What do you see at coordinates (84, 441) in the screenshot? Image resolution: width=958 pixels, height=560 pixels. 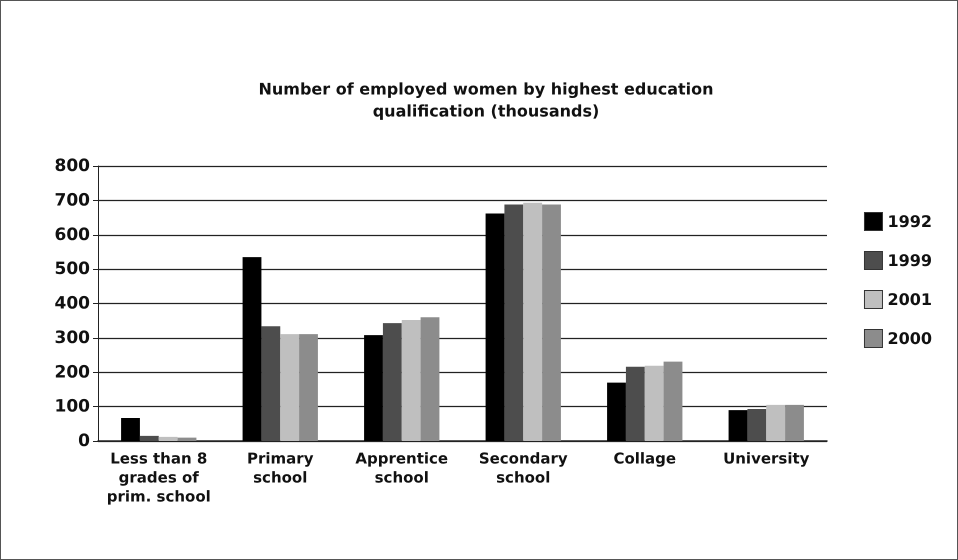 I see `y-tick-label: 0` at bounding box center [84, 441].